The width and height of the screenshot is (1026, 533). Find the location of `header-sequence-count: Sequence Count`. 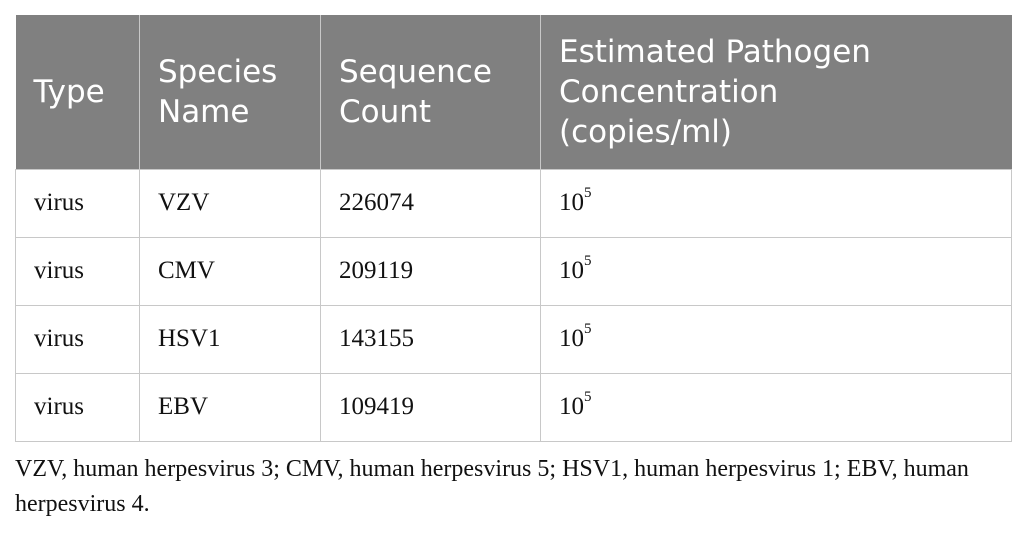

header-sequence-count: Sequence Count is located at coordinates (430, 92).